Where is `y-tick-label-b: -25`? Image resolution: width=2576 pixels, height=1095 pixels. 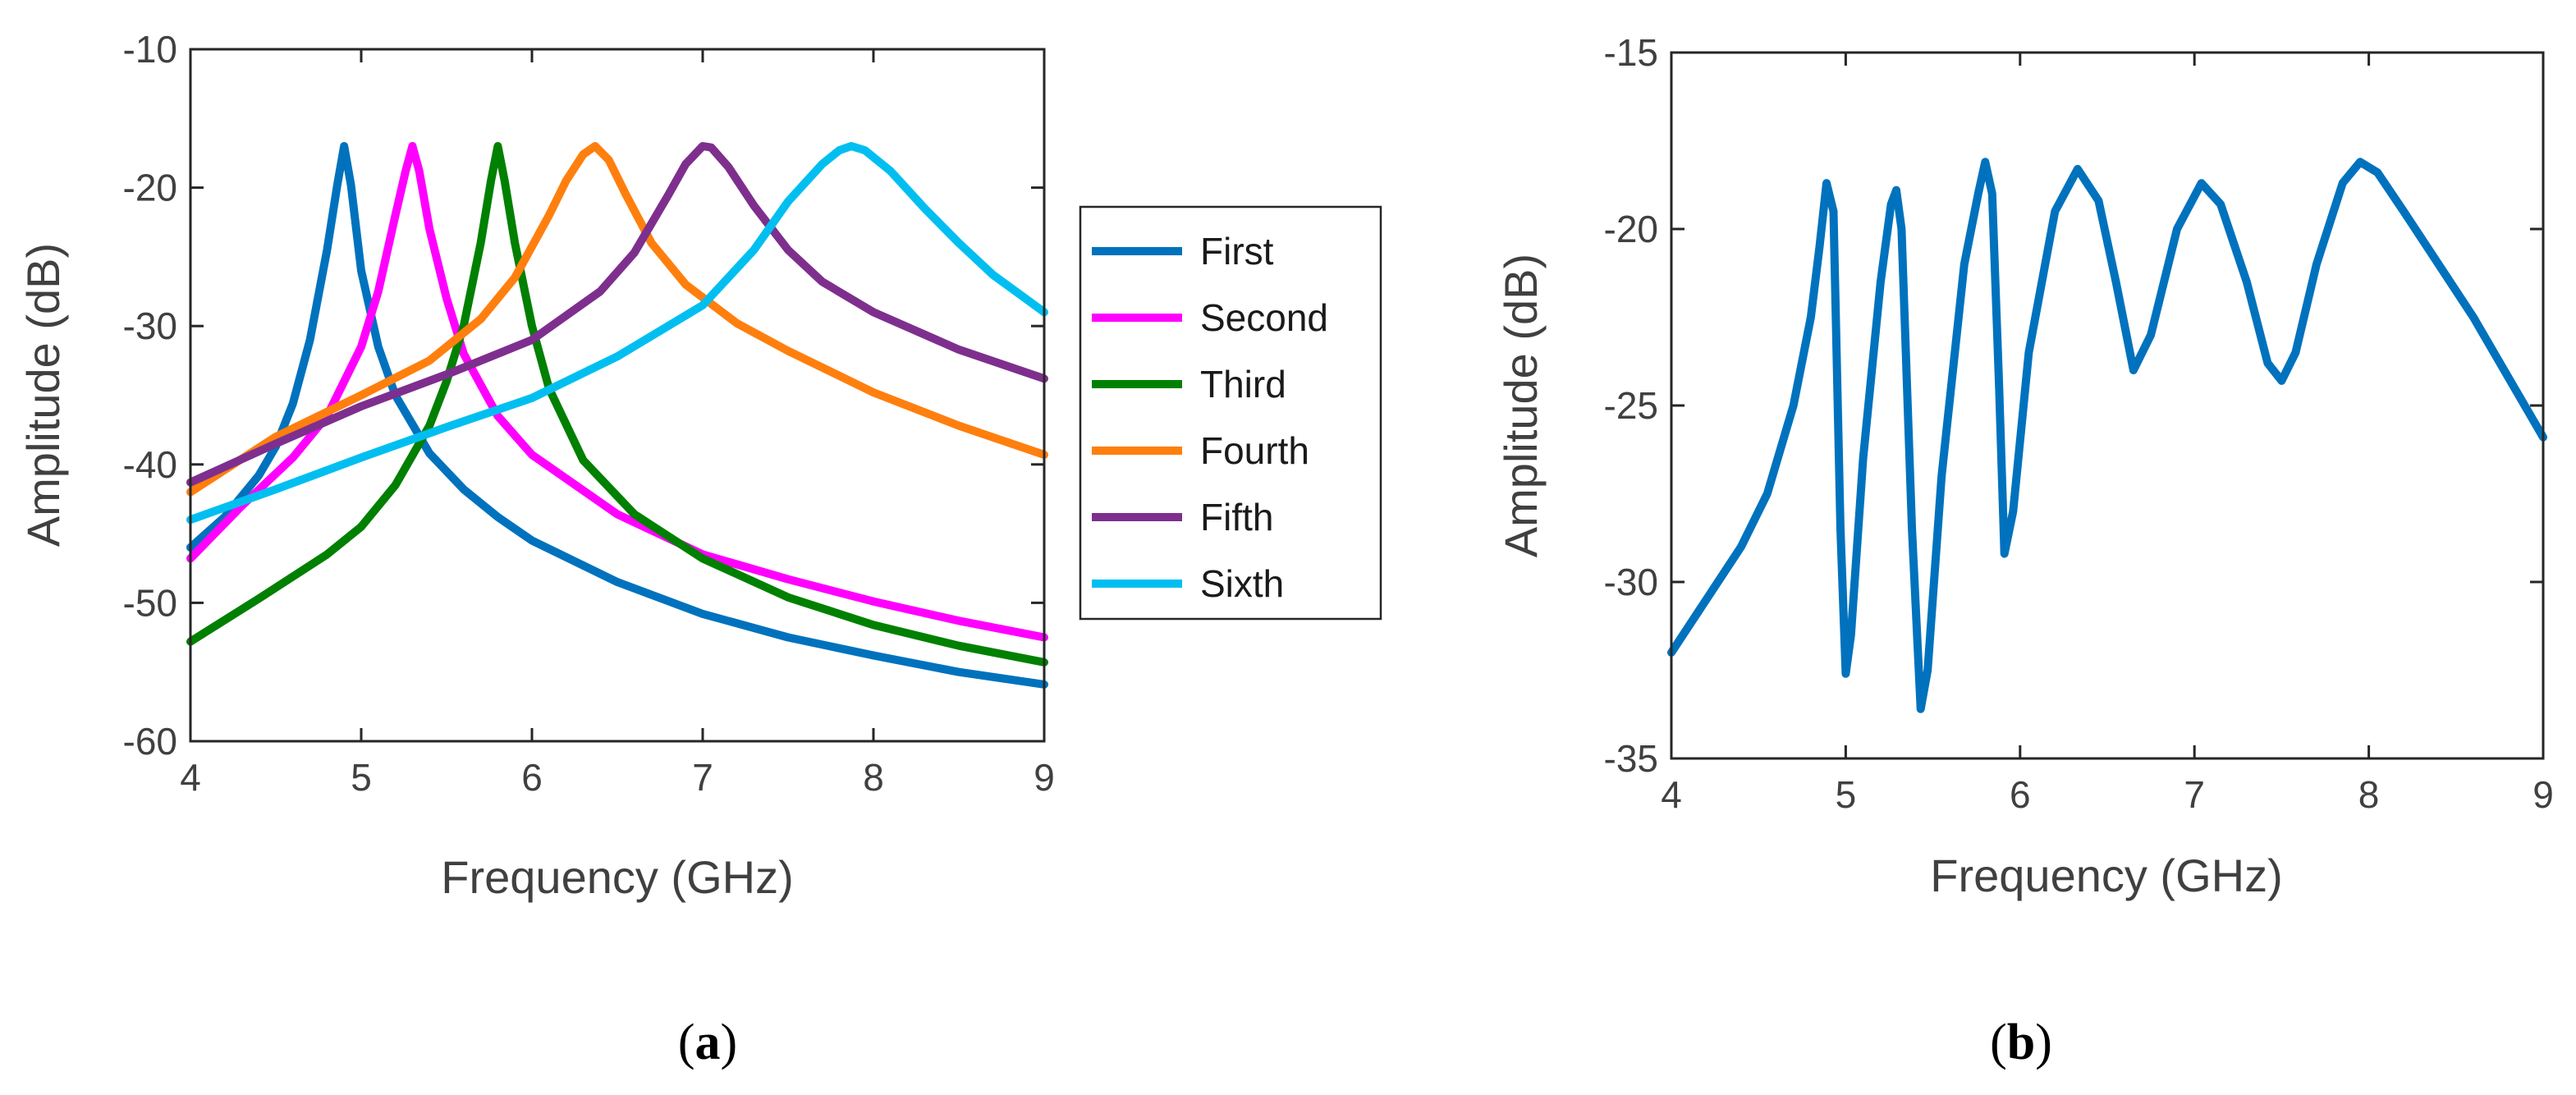 y-tick-label-b: -25 is located at coordinates (1631, 405).